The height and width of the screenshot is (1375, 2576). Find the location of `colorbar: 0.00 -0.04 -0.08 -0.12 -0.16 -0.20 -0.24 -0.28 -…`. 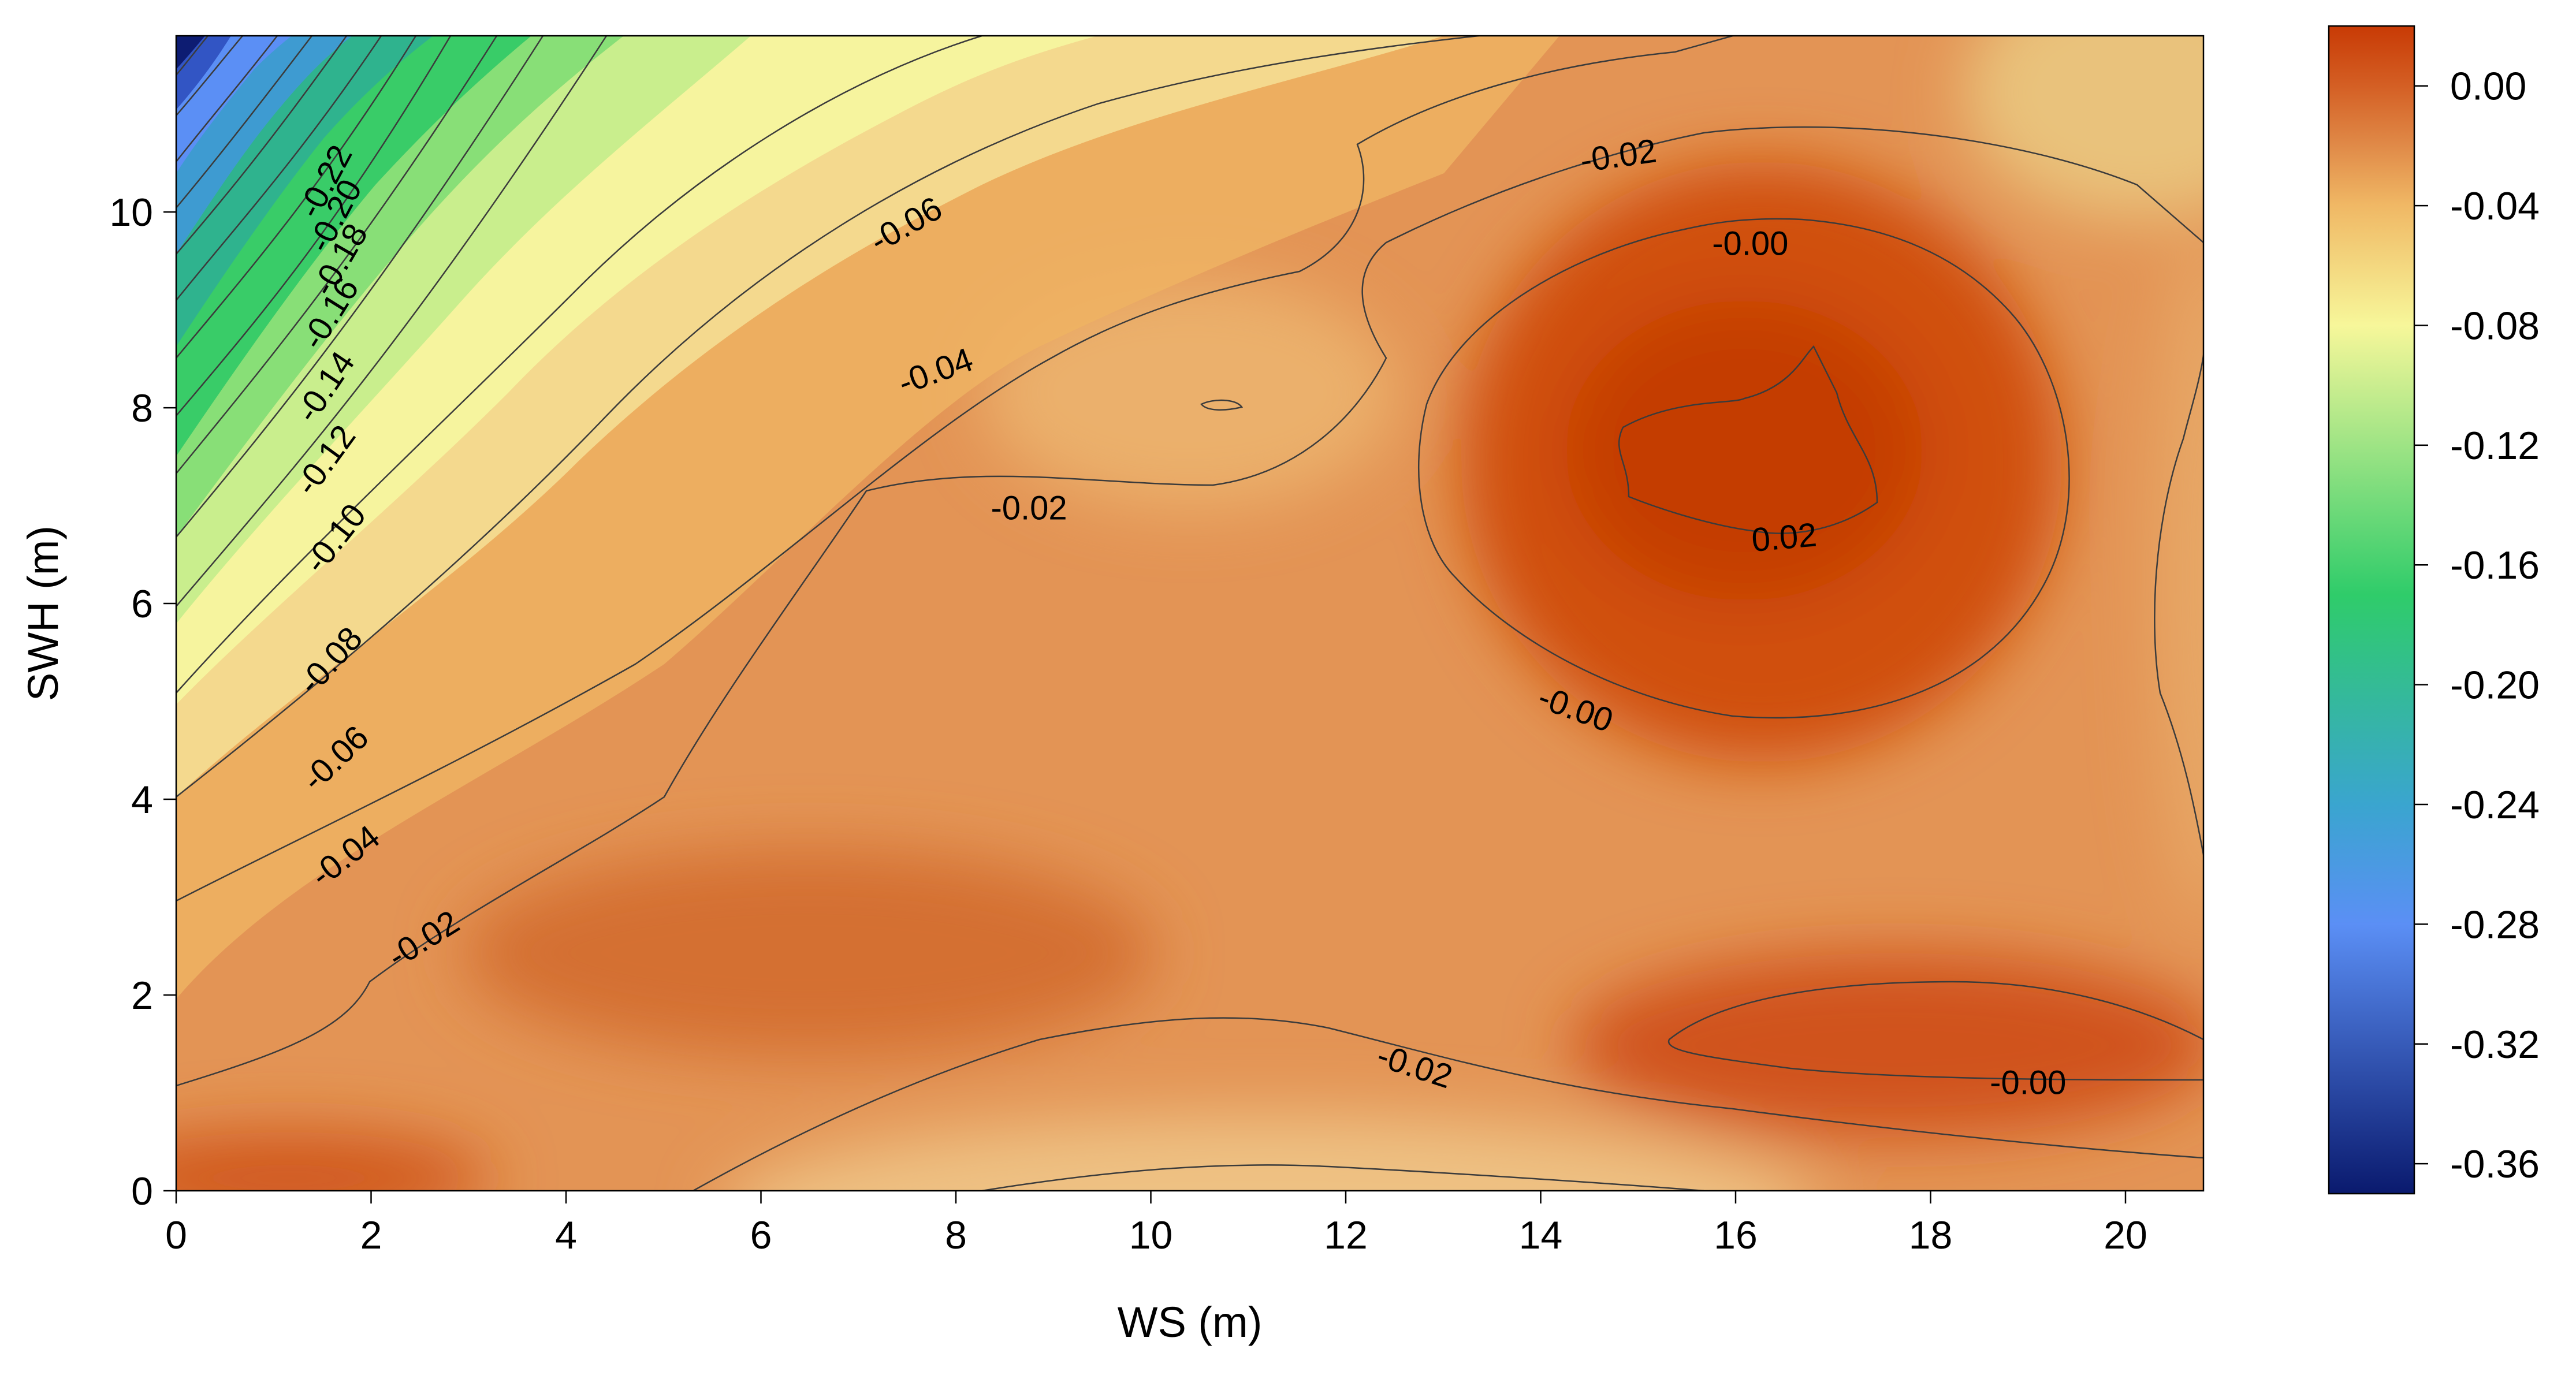

colorbar: 0.00 -0.04 -0.08 -0.12 -0.16 -0.20 -0.24 -0.28 -… is located at coordinates (2434, 610).